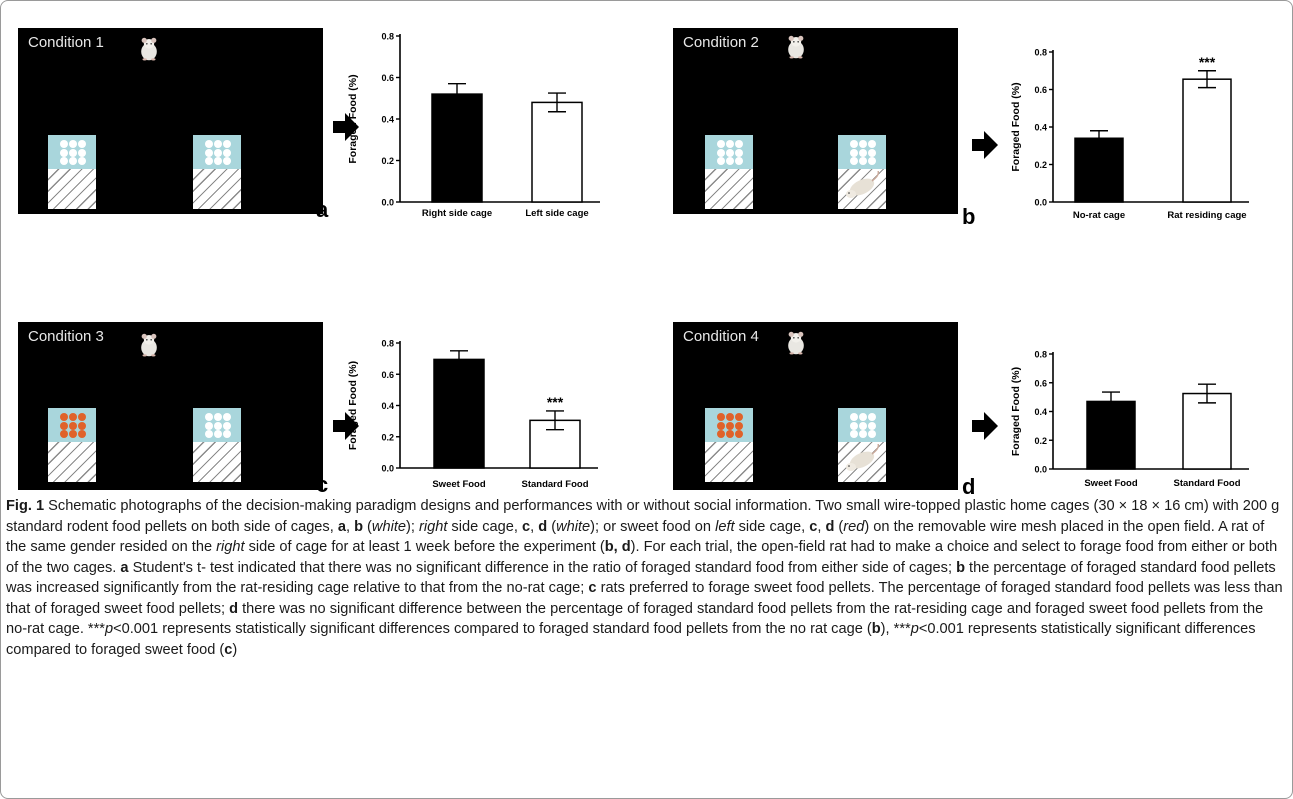 The image size is (1293, 799). I want to click on panel-letter-b: b, so click(969, 216).